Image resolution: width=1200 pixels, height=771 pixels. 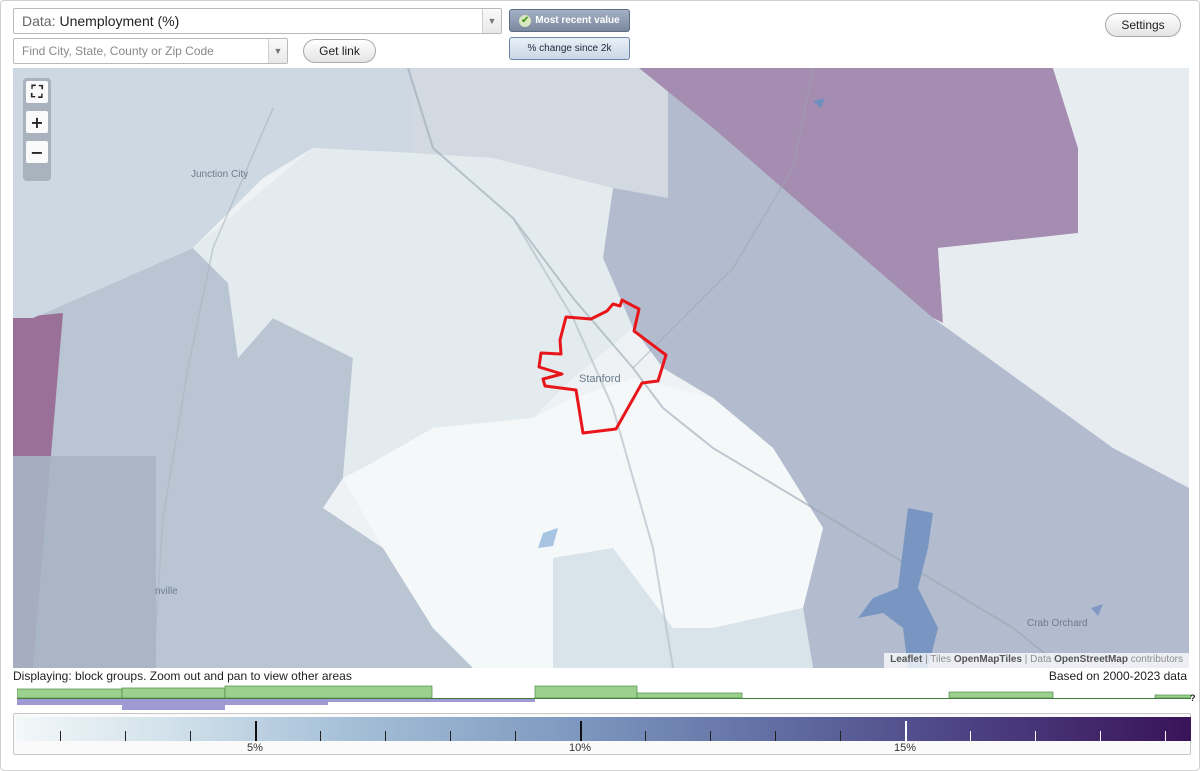 What do you see at coordinates (37, 122) in the screenshot?
I see `zoom-in-button: +` at bounding box center [37, 122].